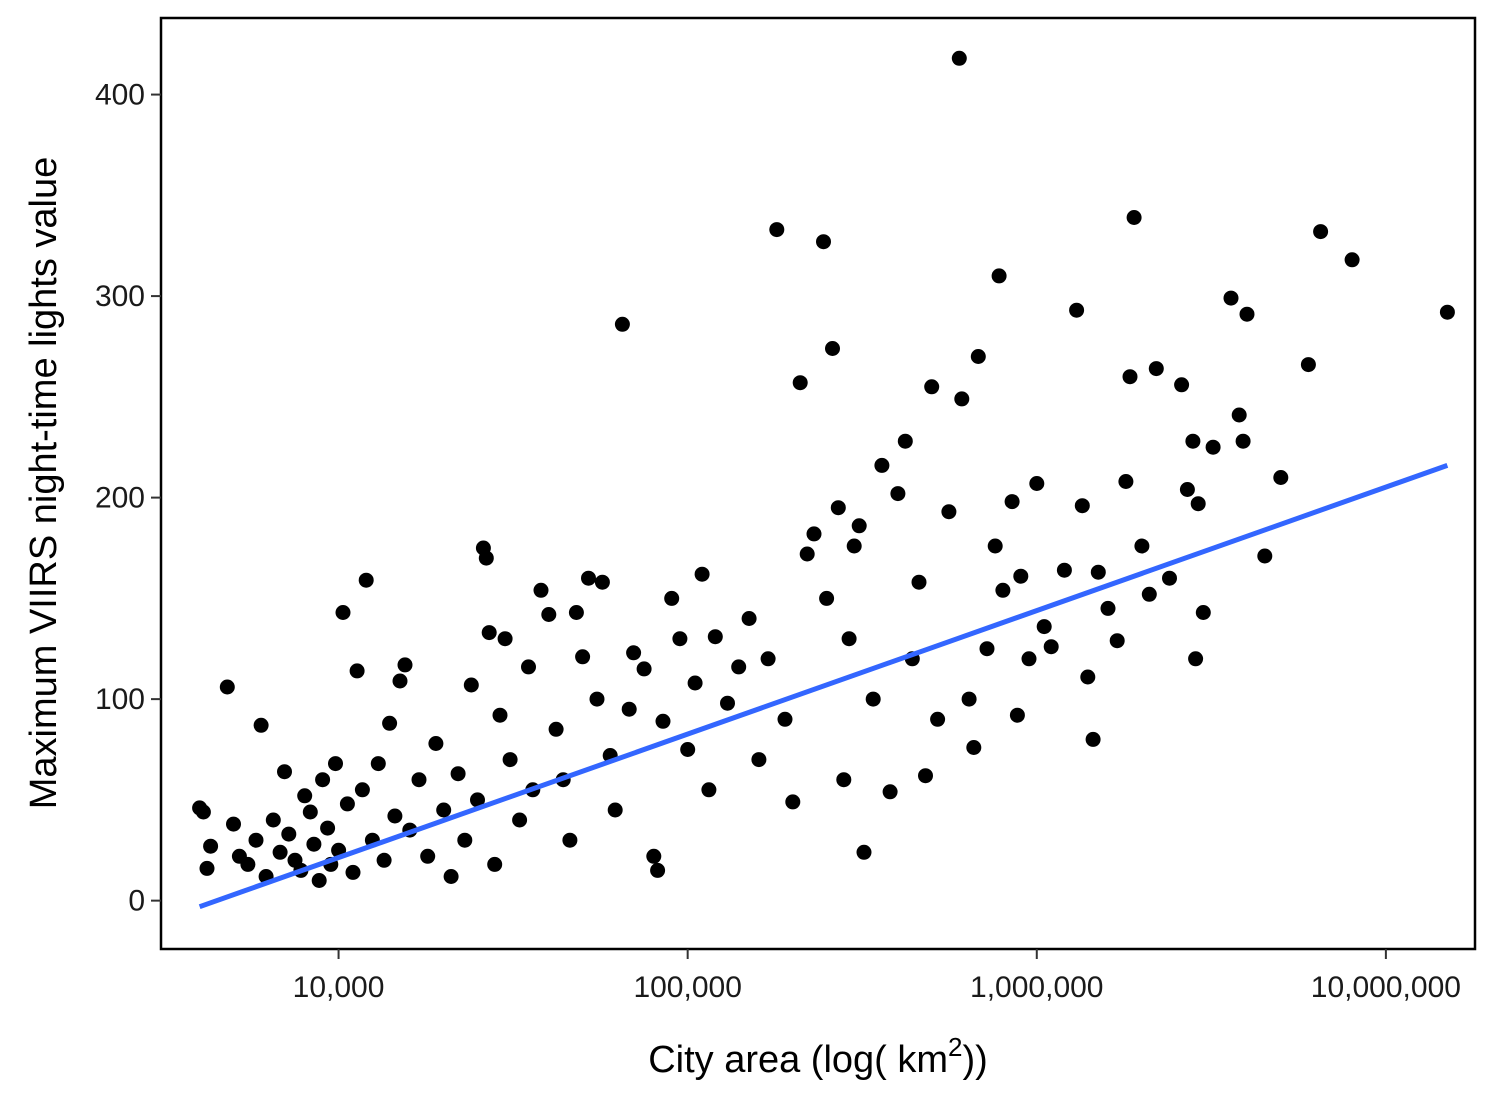 Image resolution: width=1500 pixels, height=1110 pixels. What do you see at coordinates (1386, 987) in the screenshot?
I see `x-tick-label: 10,000,000` at bounding box center [1386, 987].